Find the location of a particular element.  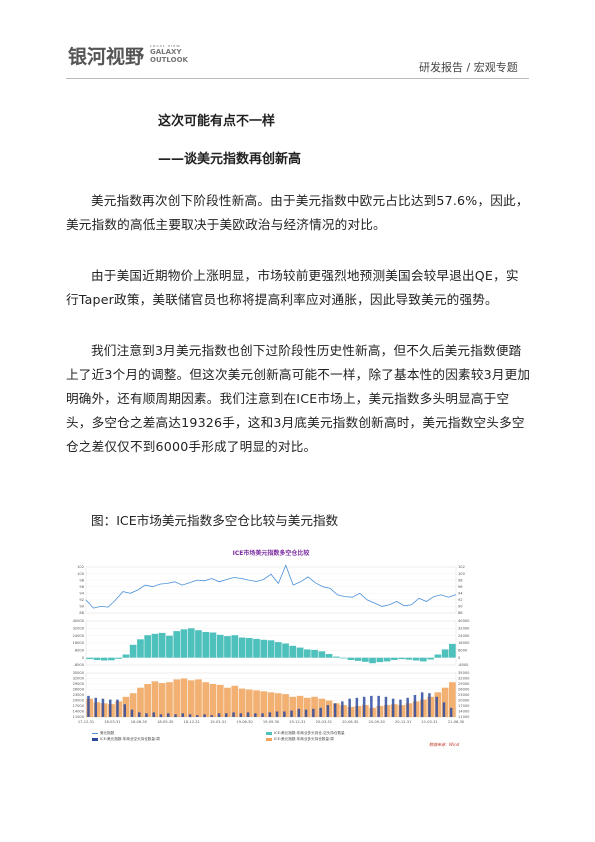

x-tick-label: 21-06-30 is located at coordinates (456, 722).